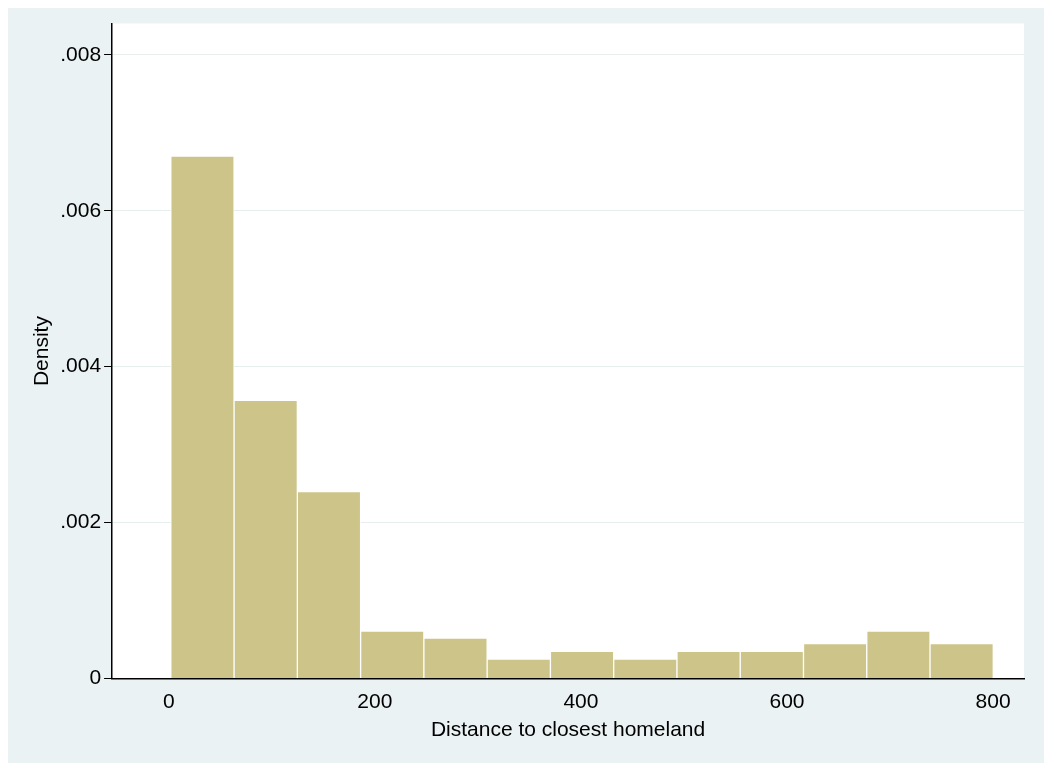  What do you see at coordinates (375, 700) in the screenshot?
I see `x-tick-label: 200` at bounding box center [375, 700].